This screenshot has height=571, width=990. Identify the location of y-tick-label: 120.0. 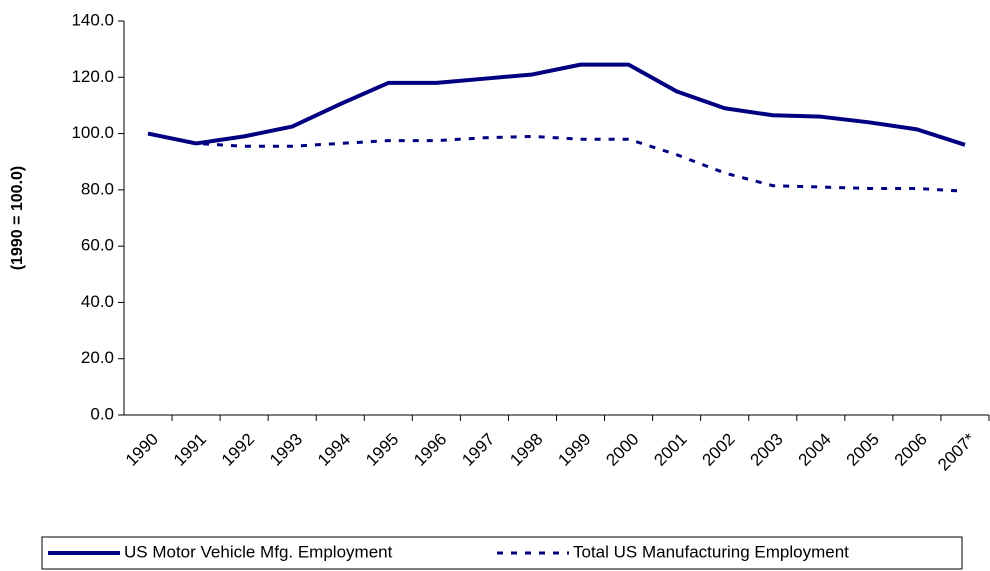
(92, 76).